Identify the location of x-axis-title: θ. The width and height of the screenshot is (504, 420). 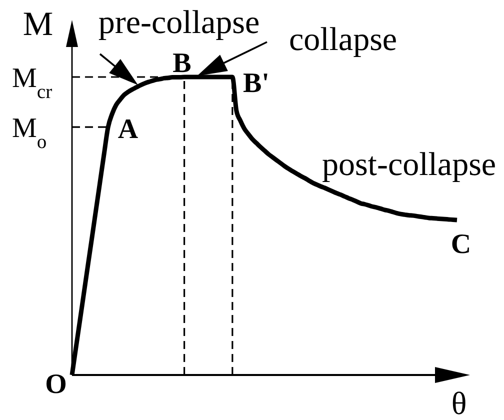
(459, 402).